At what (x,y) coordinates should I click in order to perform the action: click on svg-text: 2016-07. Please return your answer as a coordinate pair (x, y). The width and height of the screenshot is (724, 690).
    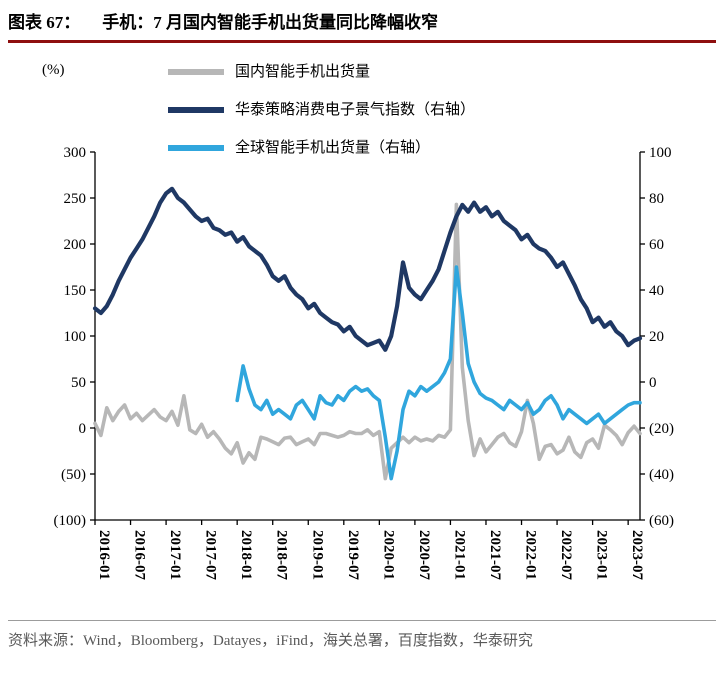
    Looking at the image, I should click on (140, 555).